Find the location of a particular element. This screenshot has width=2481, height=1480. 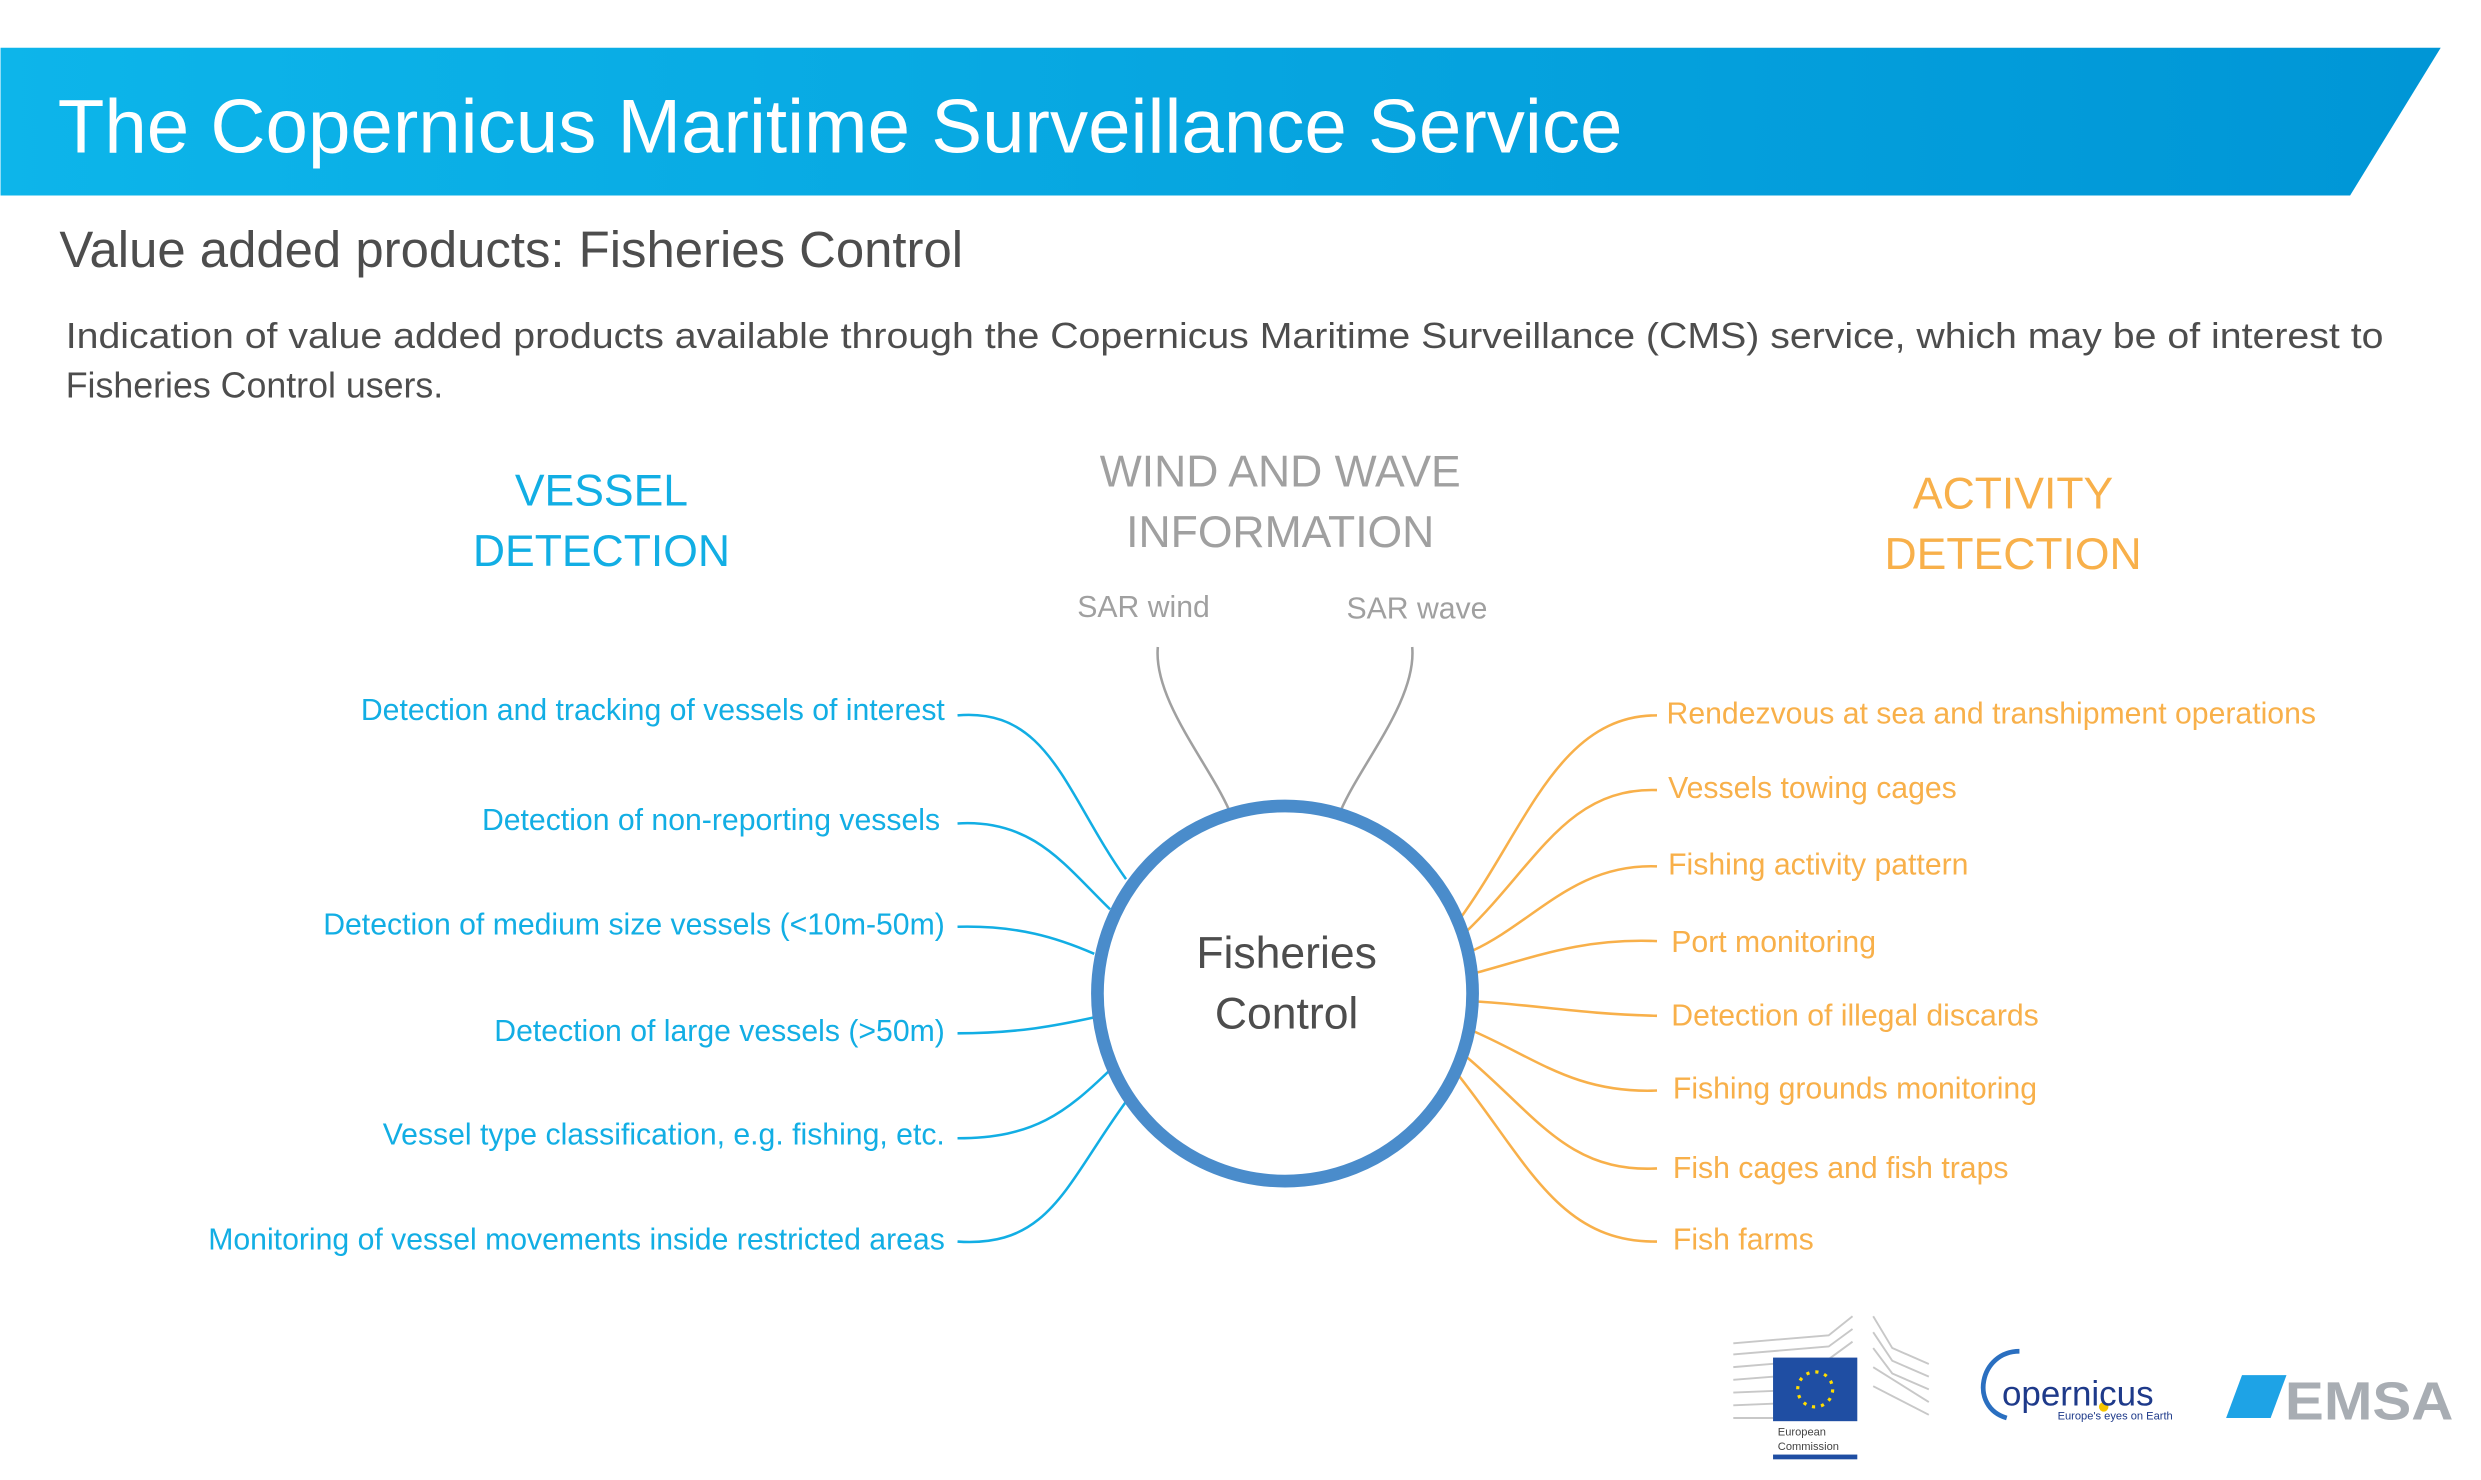

ec-logo-text-2: Commission is located at coordinates (1808, 1447).